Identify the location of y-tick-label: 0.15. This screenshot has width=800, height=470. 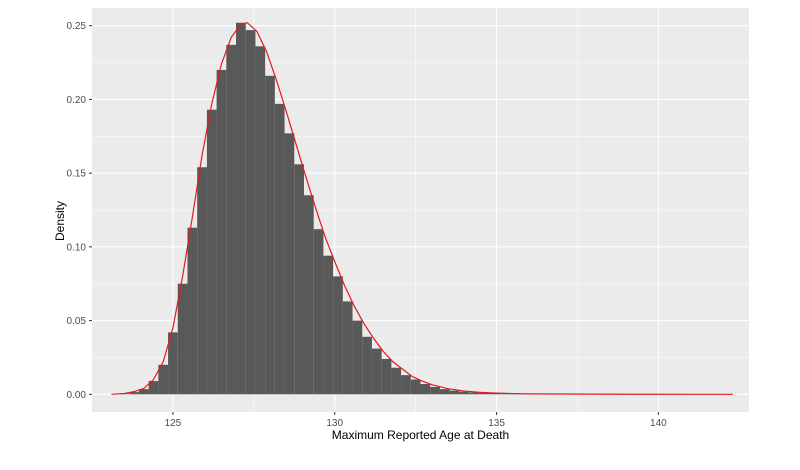
(77, 174).